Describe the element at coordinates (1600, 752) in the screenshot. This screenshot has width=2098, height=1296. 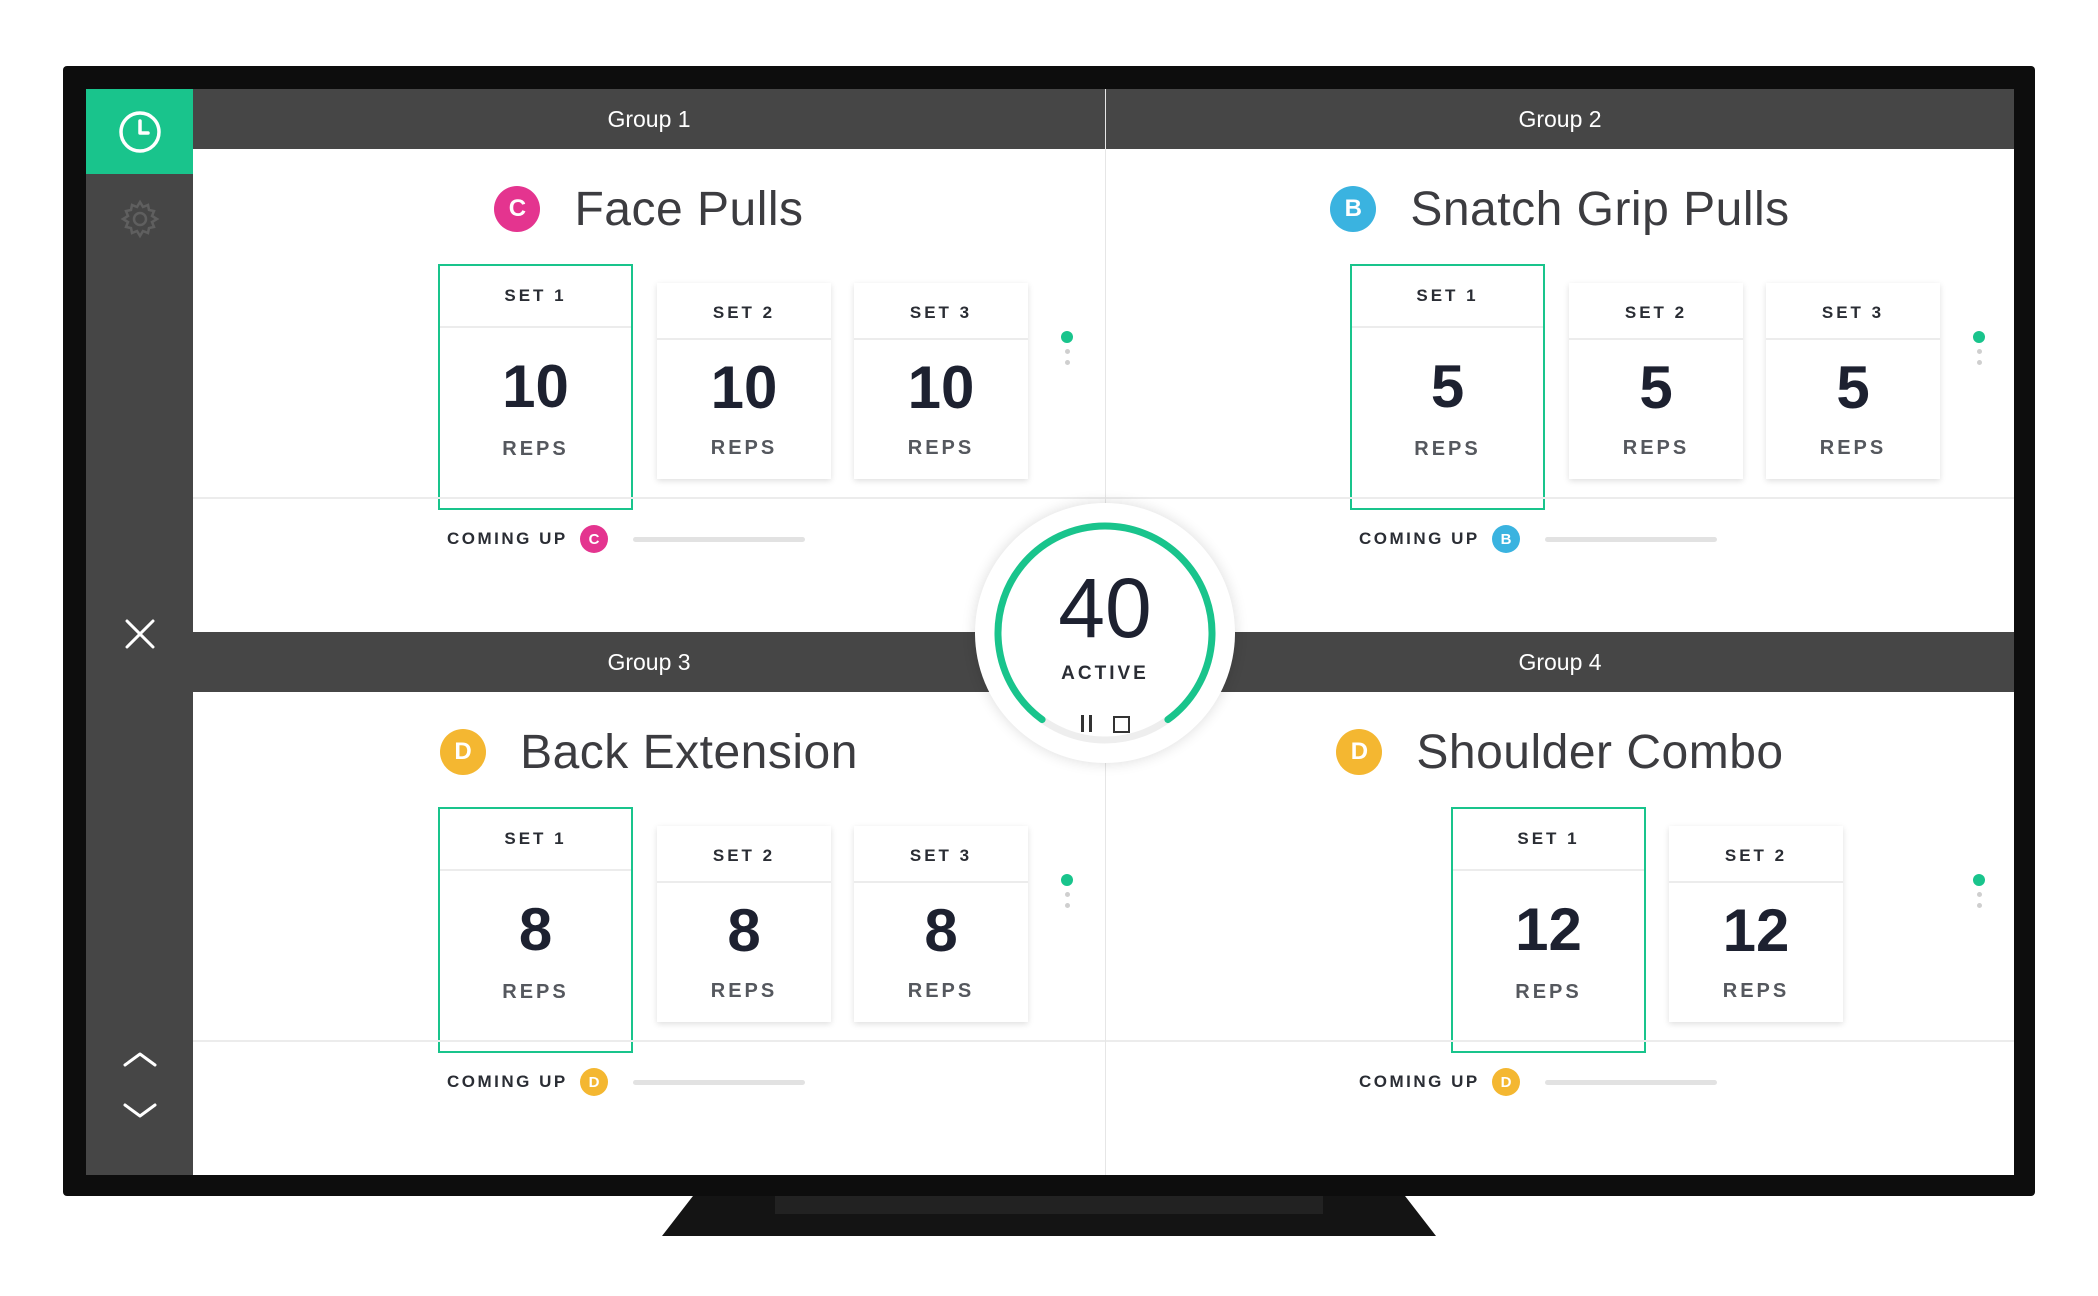
I see `exercise-name: Shoulder Combo` at that location.